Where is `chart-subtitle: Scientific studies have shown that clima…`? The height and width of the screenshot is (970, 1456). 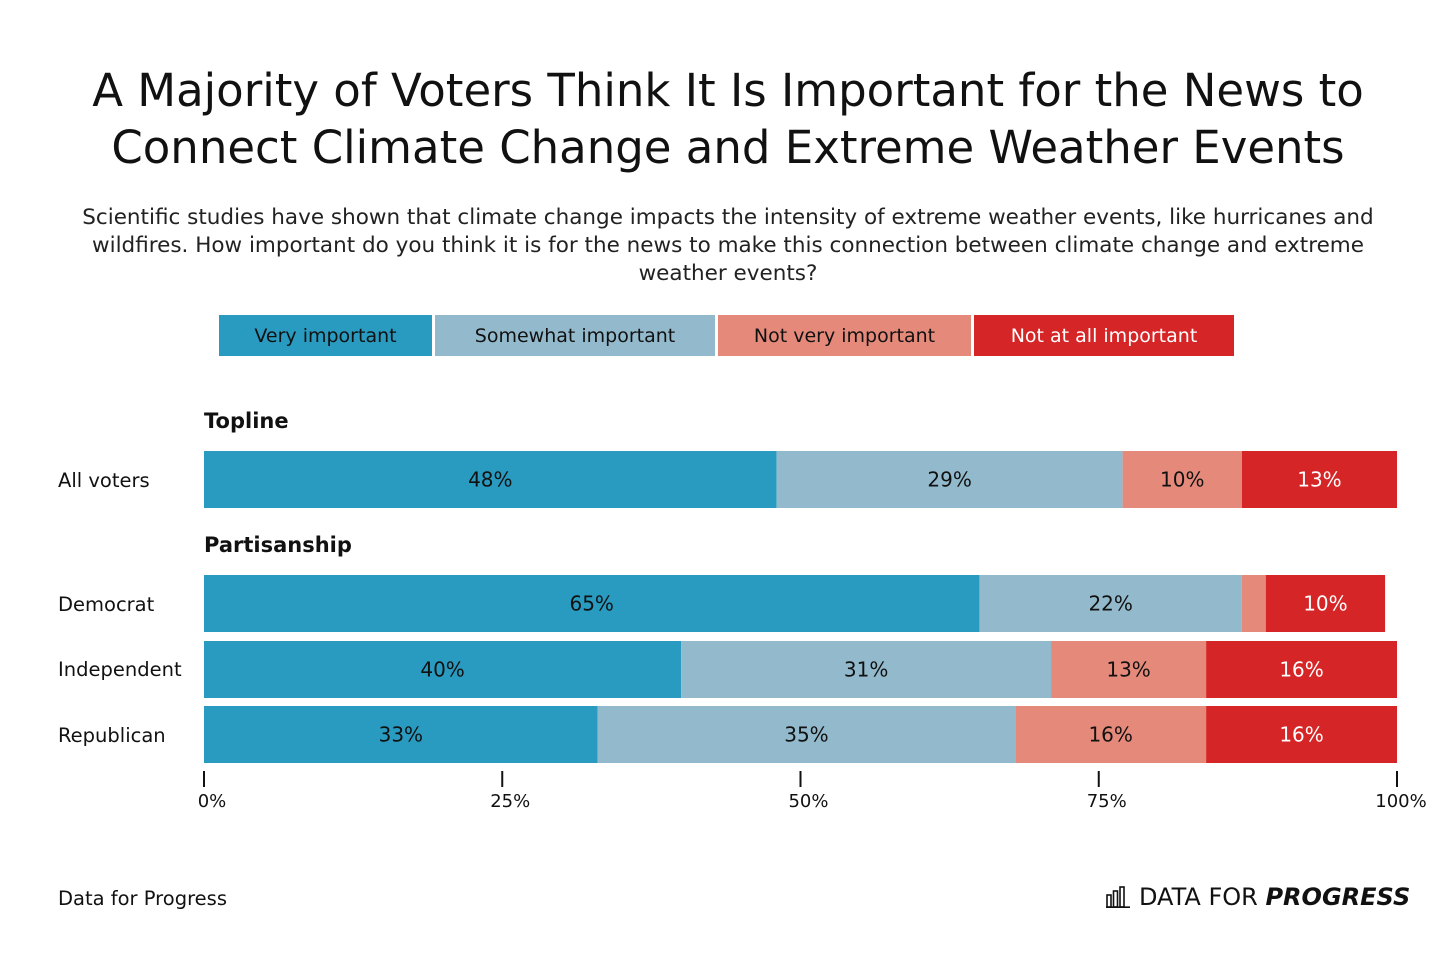 chart-subtitle: Scientific studies have shown that clima… is located at coordinates (728, 245).